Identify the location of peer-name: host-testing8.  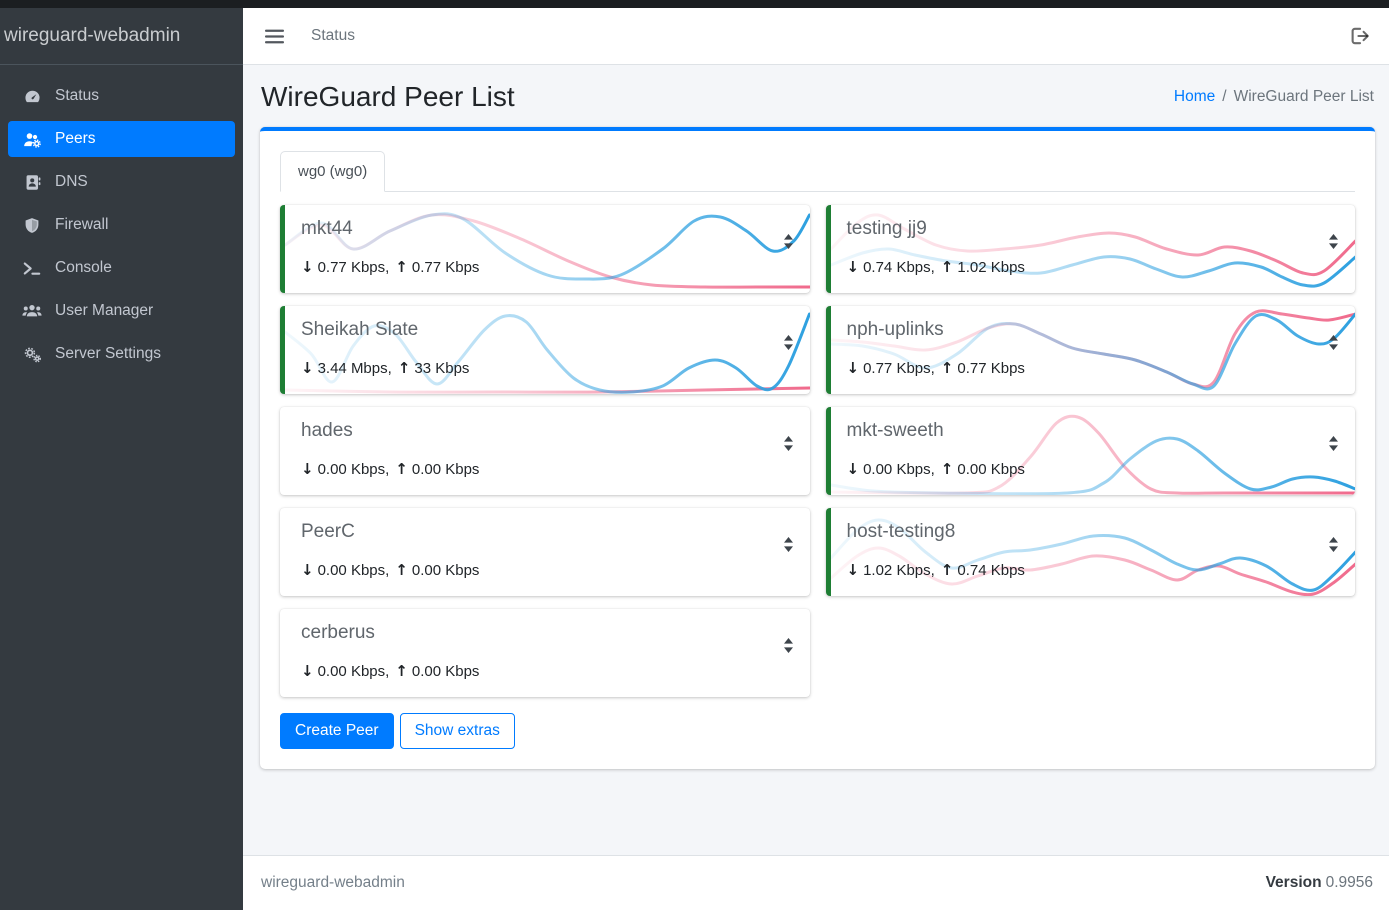
(901, 531).